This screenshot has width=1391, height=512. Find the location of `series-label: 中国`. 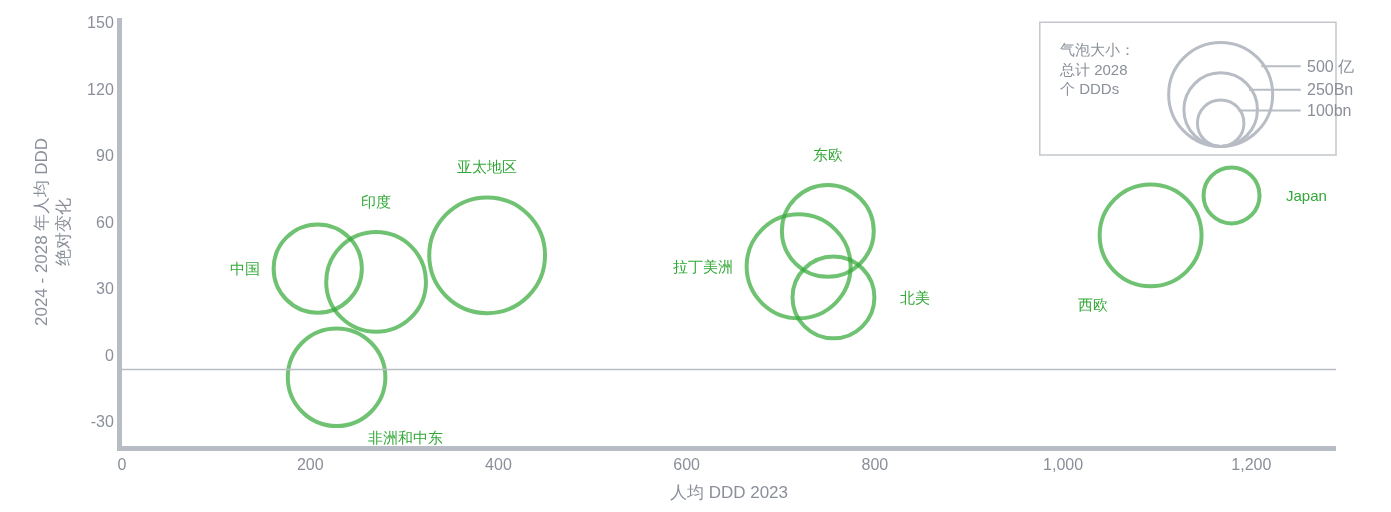

series-label: 中国 is located at coordinates (245, 268).